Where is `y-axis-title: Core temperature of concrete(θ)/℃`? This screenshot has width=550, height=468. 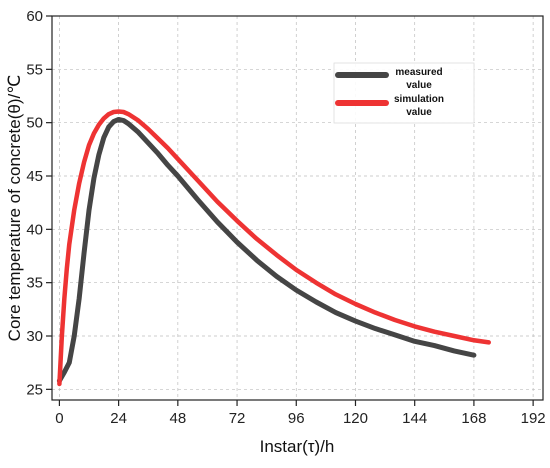
y-axis-title: Core temperature of concrete(θ)/℃ is located at coordinates (14, 208).